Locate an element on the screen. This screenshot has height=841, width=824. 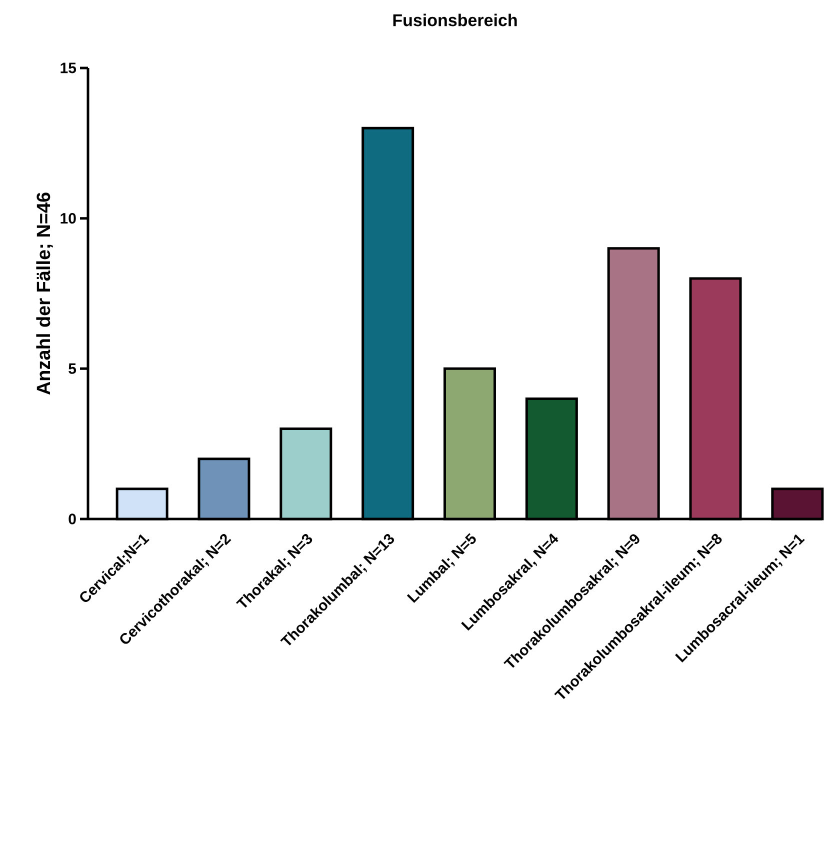
y-tick-label: 10 is located at coordinates (68, 218).